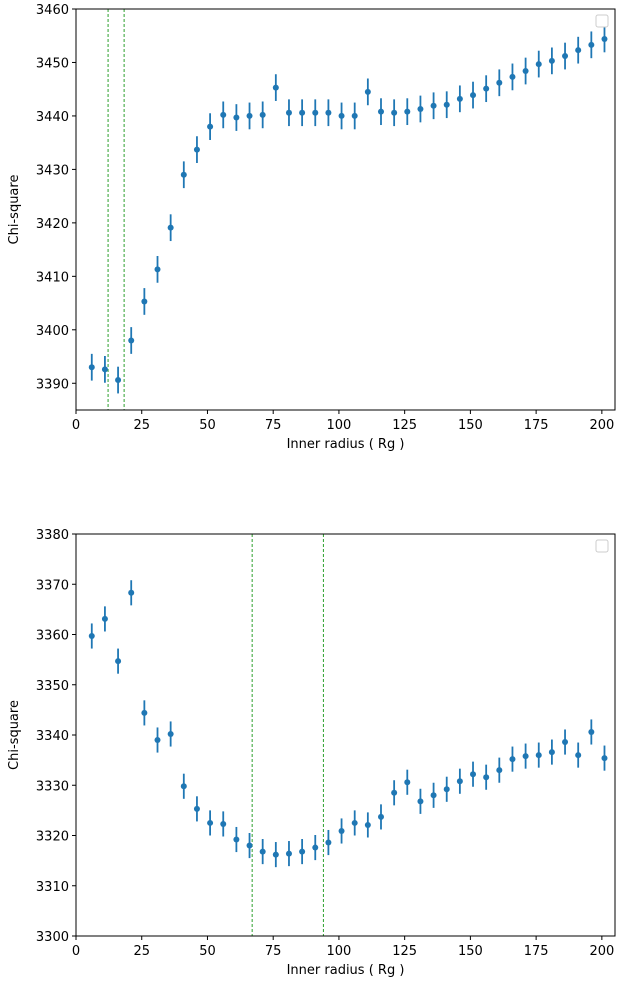 The width and height of the screenshot is (619, 987). Describe the element at coordinates (52, 277) in the screenshot. I see `y-tick-label: 3410` at that location.